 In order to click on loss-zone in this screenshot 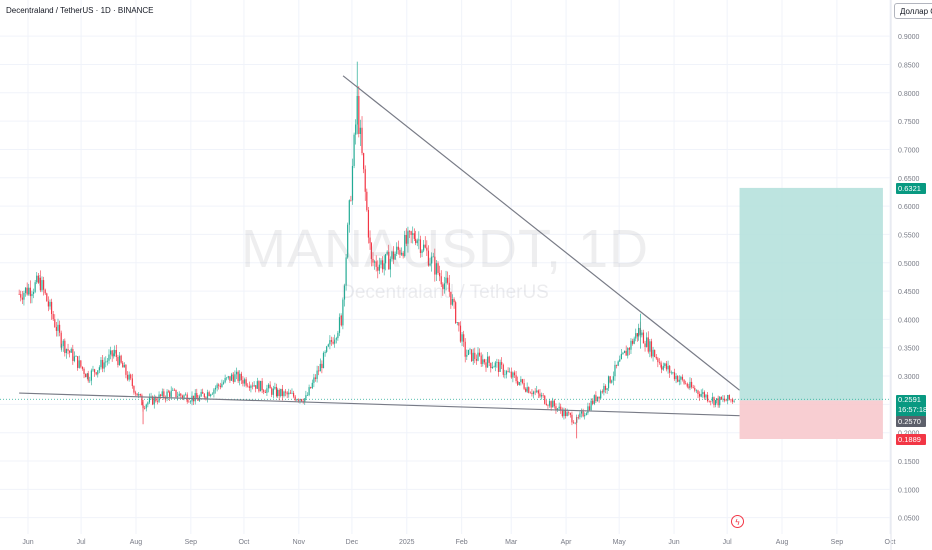, I will do `click(811, 419)`.